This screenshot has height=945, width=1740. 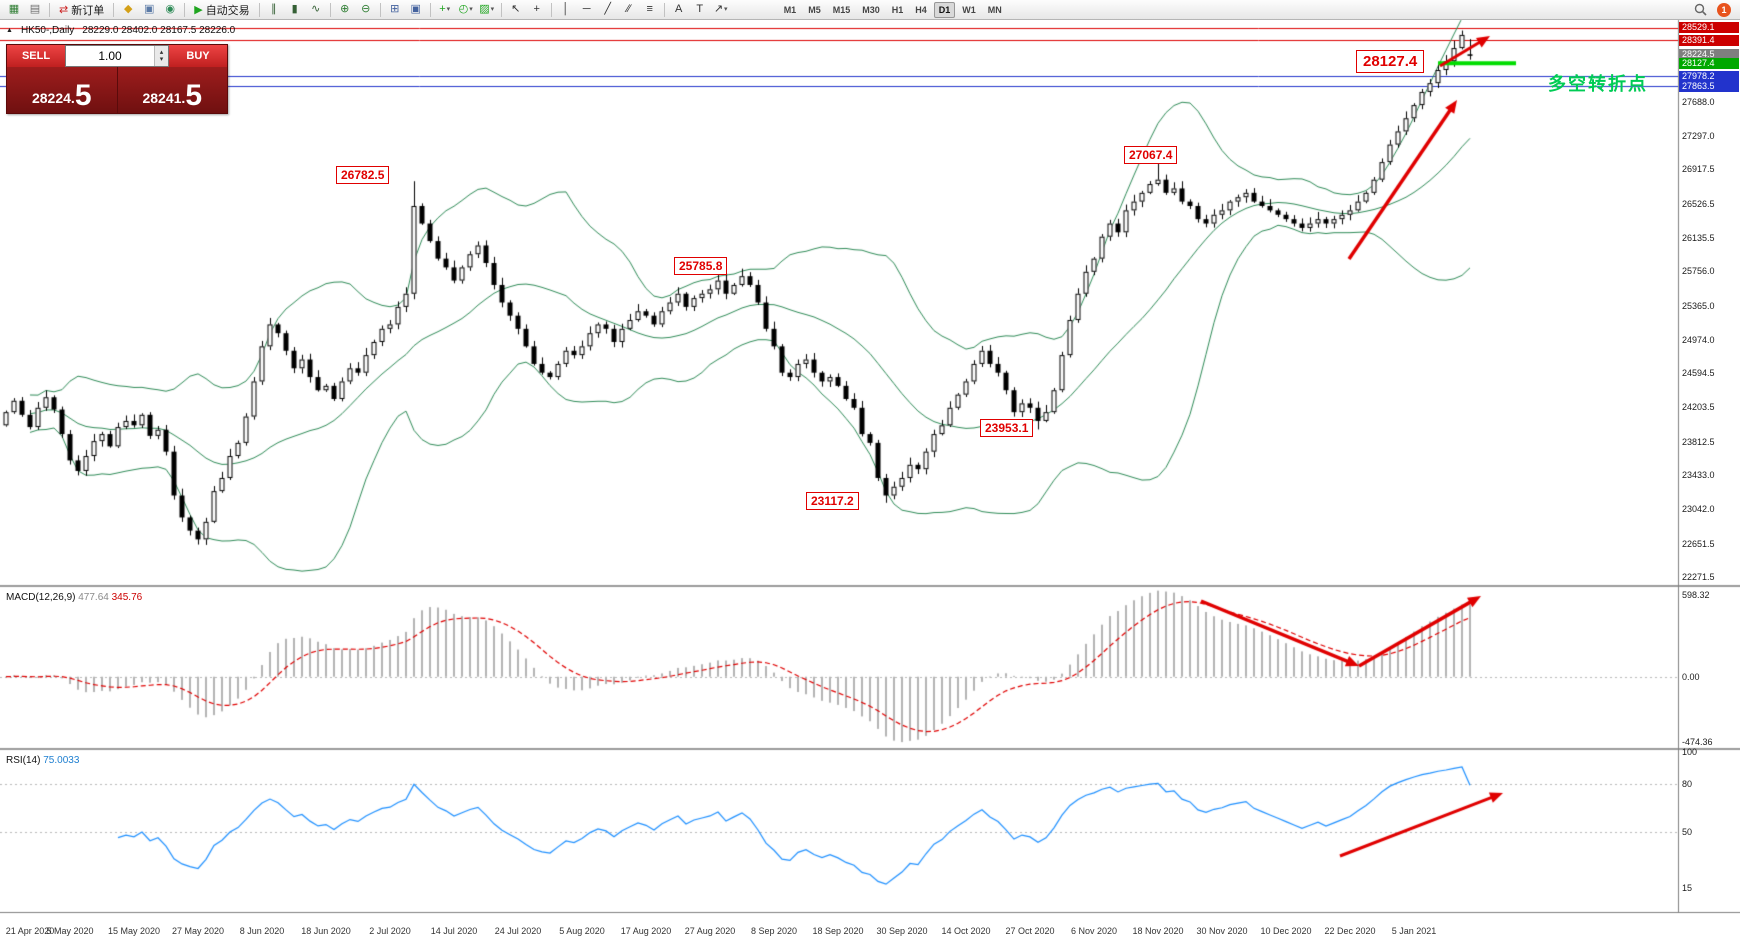 What do you see at coordinates (1691, 676) in the screenshot?
I see `macd-axis-label: 0.00` at bounding box center [1691, 676].